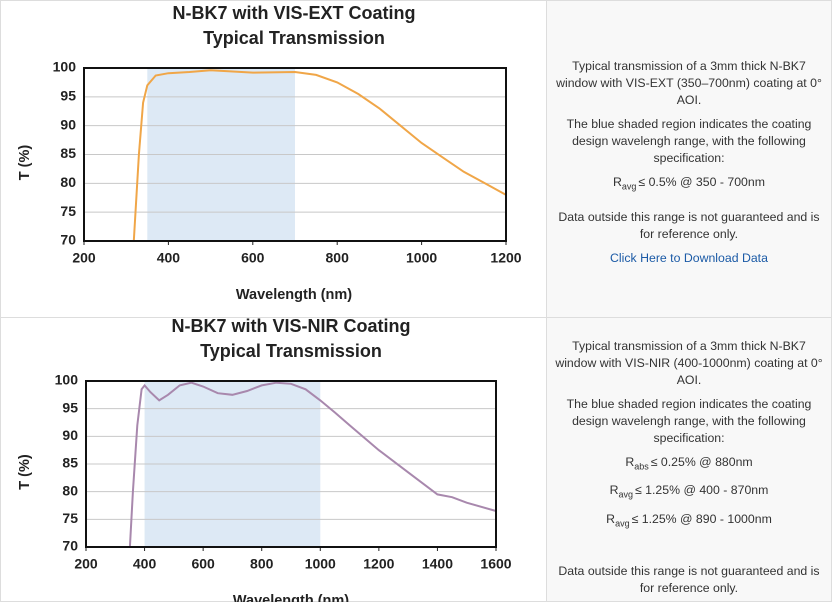 The image size is (832, 602). I want to click on x-tick-label: 1400, so click(437, 564).